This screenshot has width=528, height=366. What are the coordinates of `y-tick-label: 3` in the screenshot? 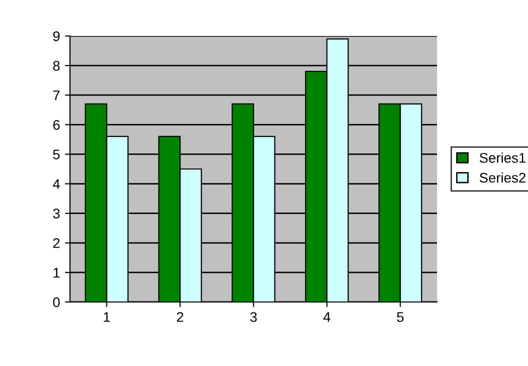 It's located at (56, 213).